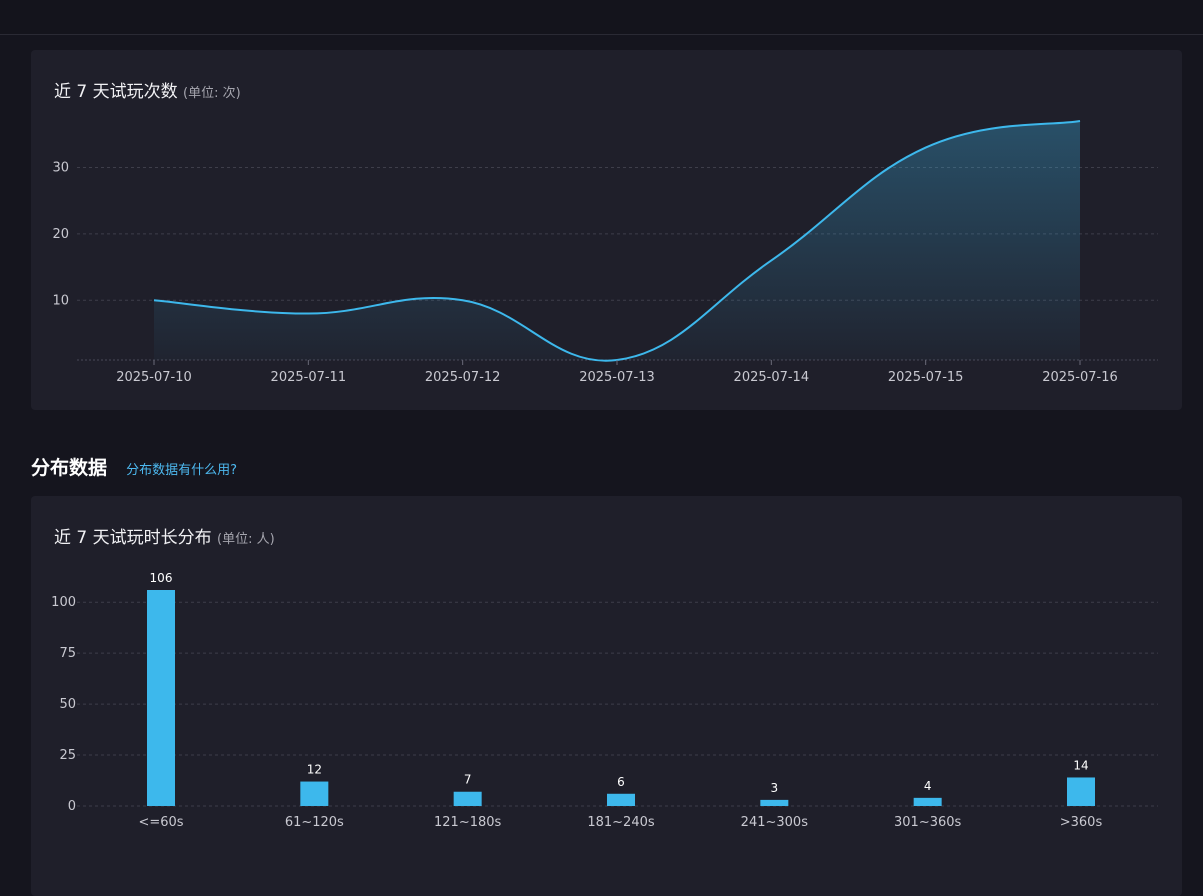  I want to click on bar-value-label: 14, so click(1080, 765).